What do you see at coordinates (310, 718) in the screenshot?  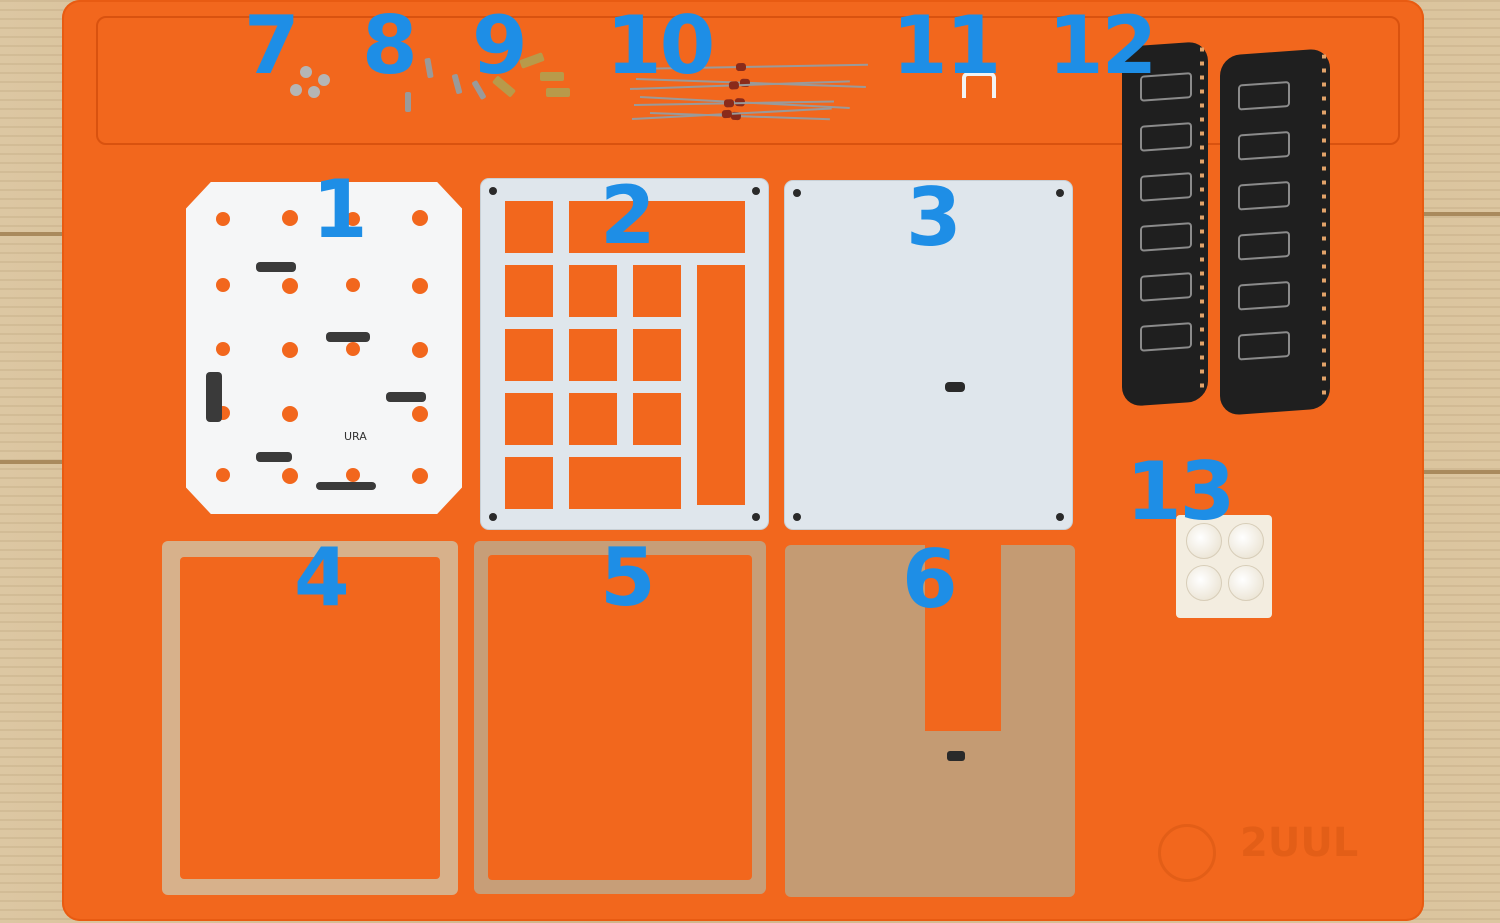 I see `clear-frame` at bounding box center [310, 718].